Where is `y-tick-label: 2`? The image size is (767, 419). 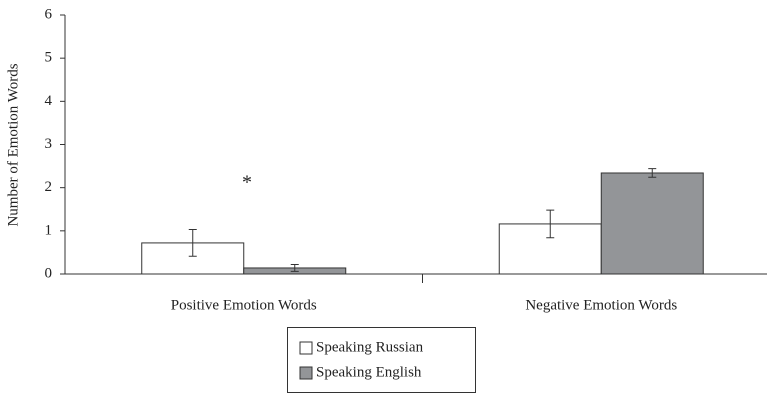 y-tick-label: 2 is located at coordinates (49, 187).